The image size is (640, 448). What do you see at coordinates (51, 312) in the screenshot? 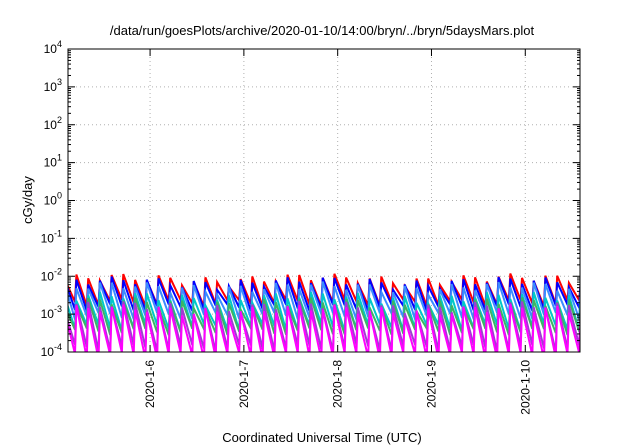
I see `y-tick-label: 10⁻³` at bounding box center [51, 312].